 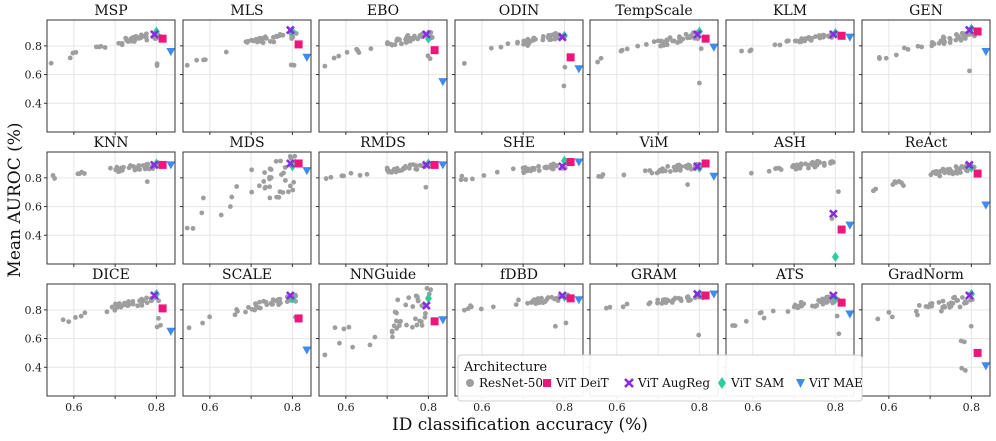 What do you see at coordinates (547, 383) in the screenshot?
I see `legend-marker` at bounding box center [547, 383].